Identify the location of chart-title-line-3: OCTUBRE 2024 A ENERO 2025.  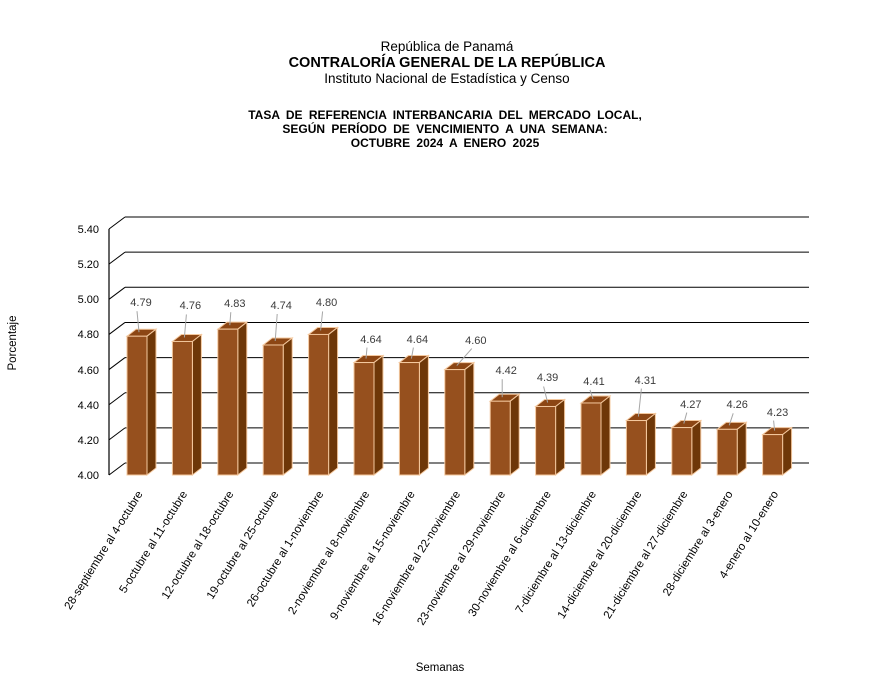
(445, 143).